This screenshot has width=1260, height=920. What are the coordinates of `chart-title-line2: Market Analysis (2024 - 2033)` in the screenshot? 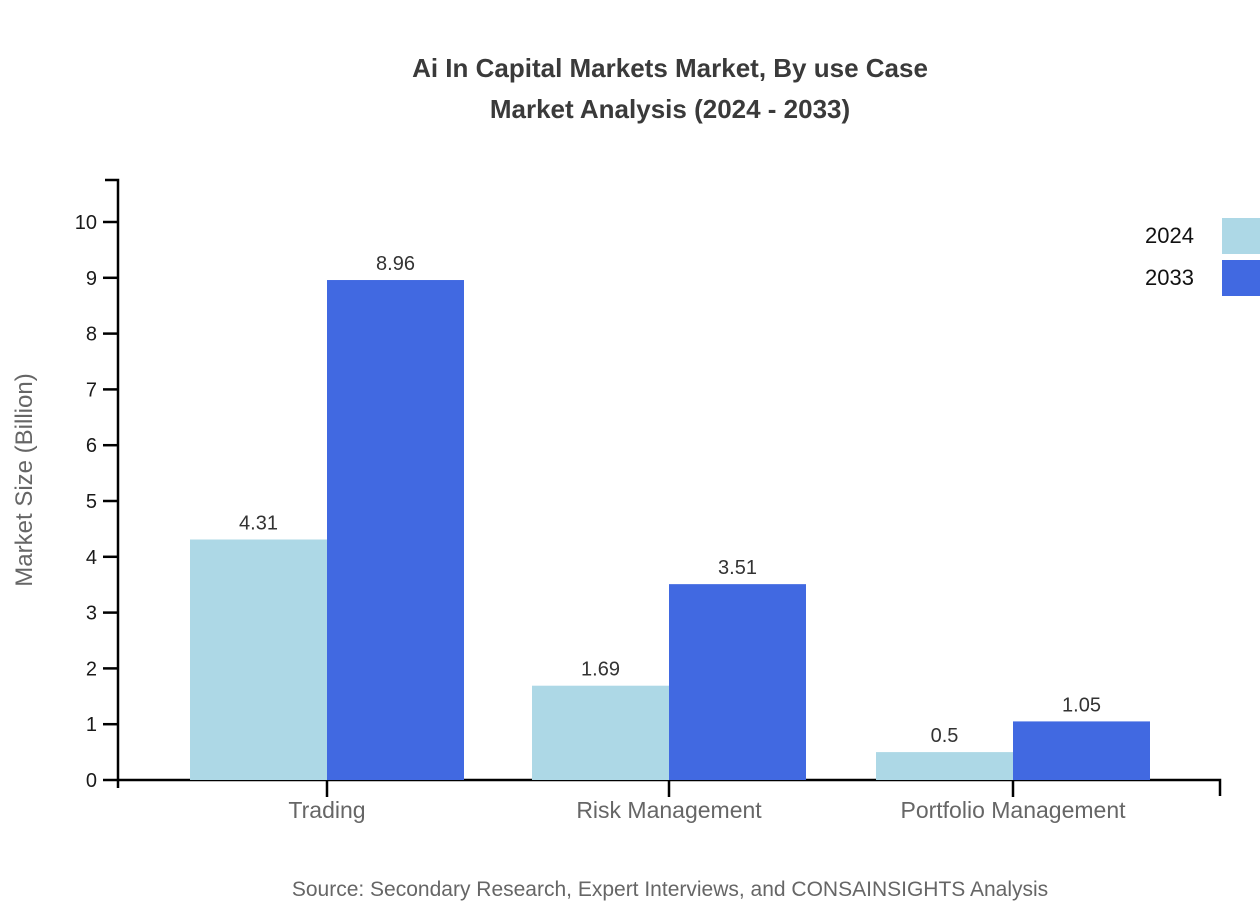 It's located at (670, 109).